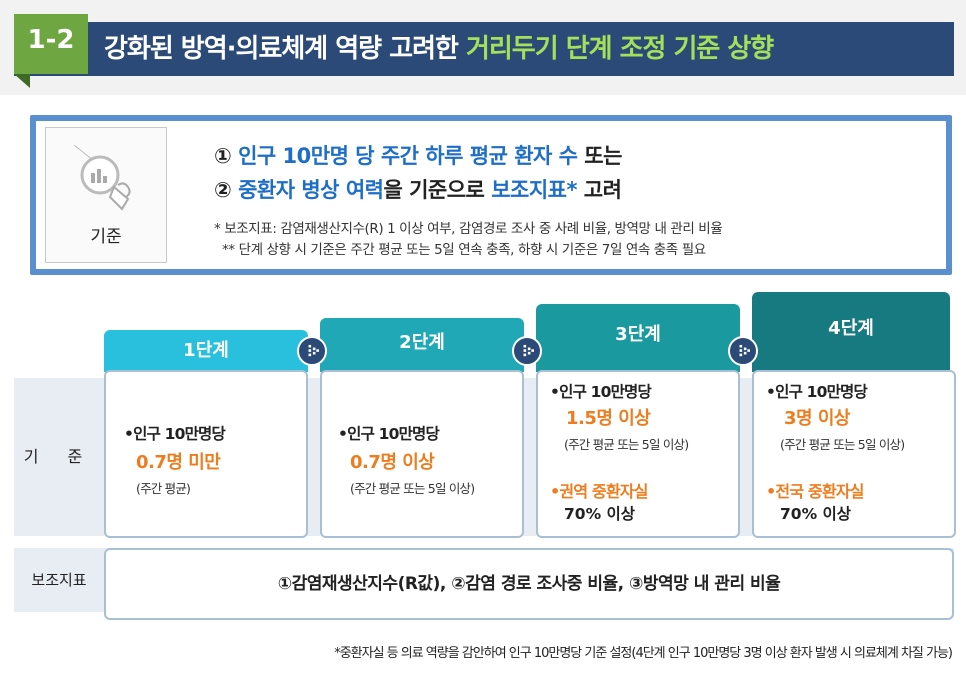 The height and width of the screenshot is (675, 966). I want to click on stage-3-extra-value: 70% 이상, so click(600, 514).